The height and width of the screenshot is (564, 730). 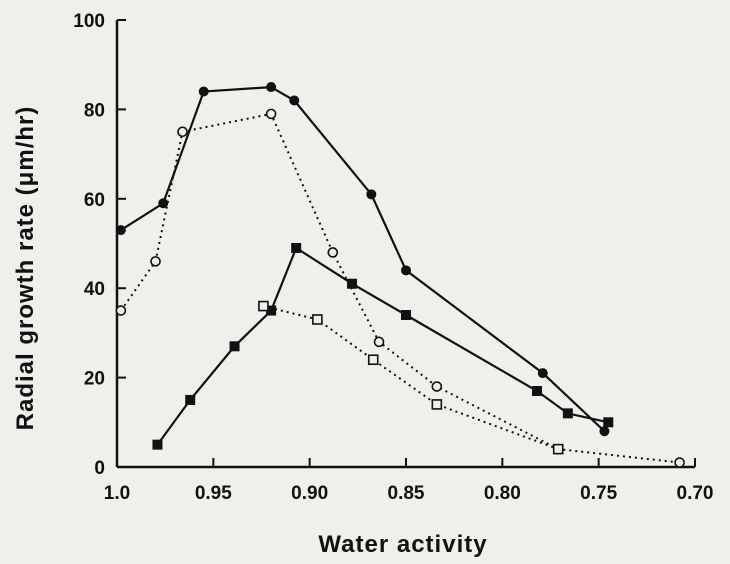 What do you see at coordinates (406, 493) in the screenshot?
I see `x-tick-label: 0.85` at bounding box center [406, 493].